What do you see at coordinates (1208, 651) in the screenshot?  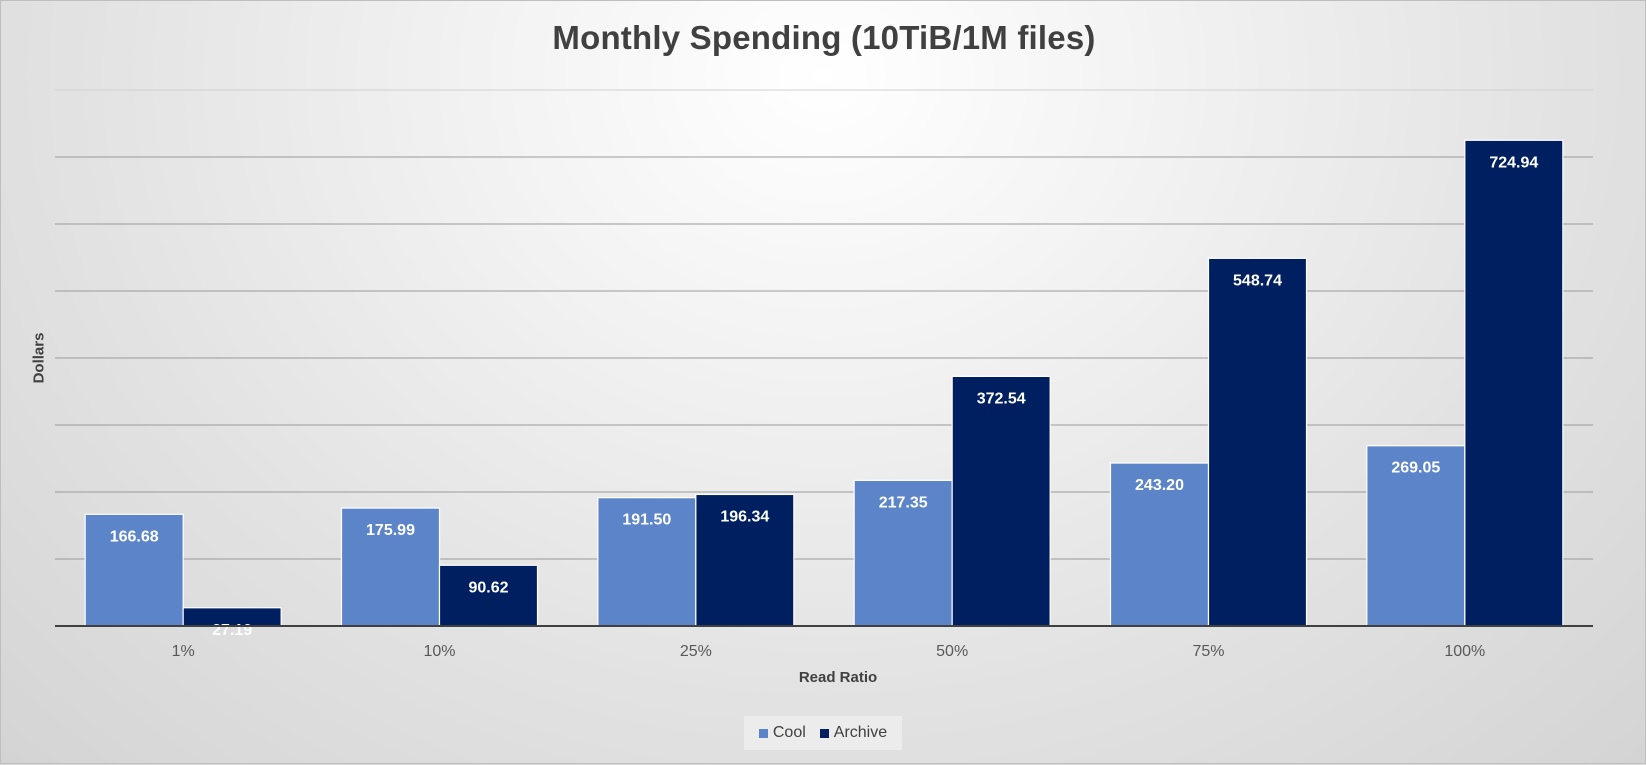 I see `x-tick-label: 75%` at bounding box center [1208, 651].